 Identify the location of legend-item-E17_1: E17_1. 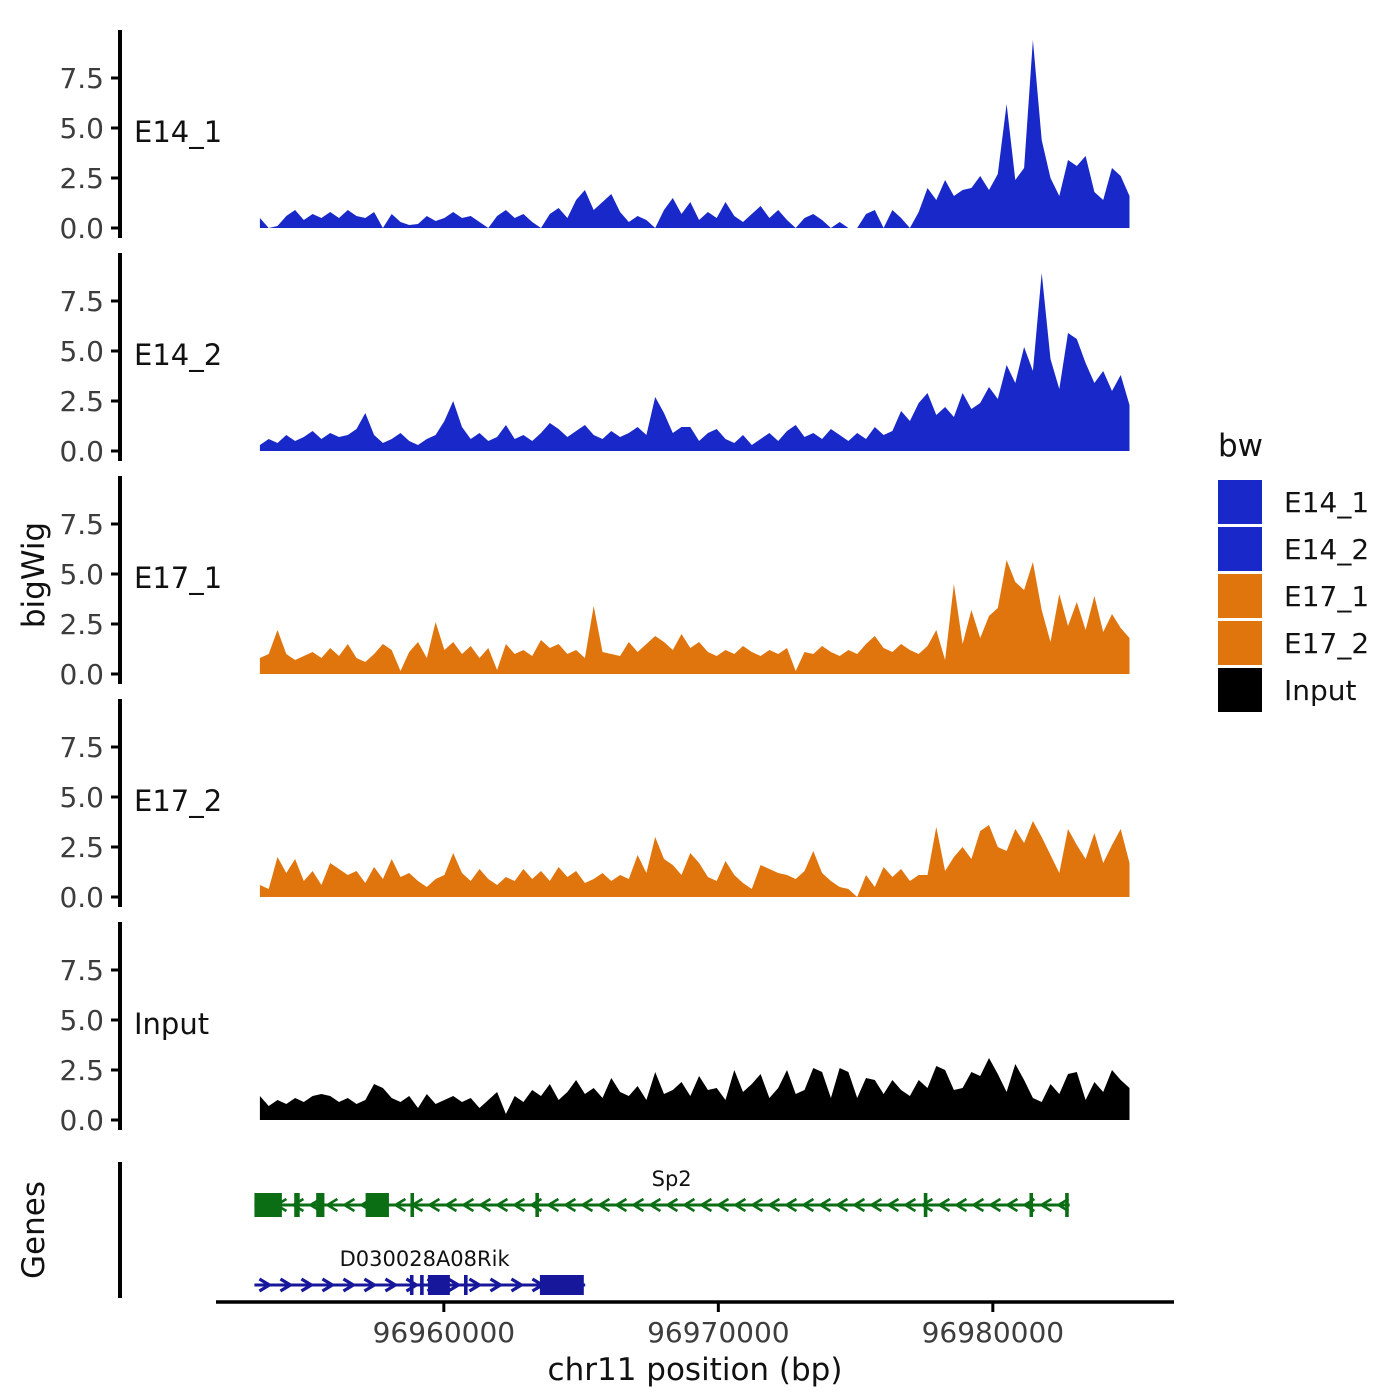
(1293, 596).